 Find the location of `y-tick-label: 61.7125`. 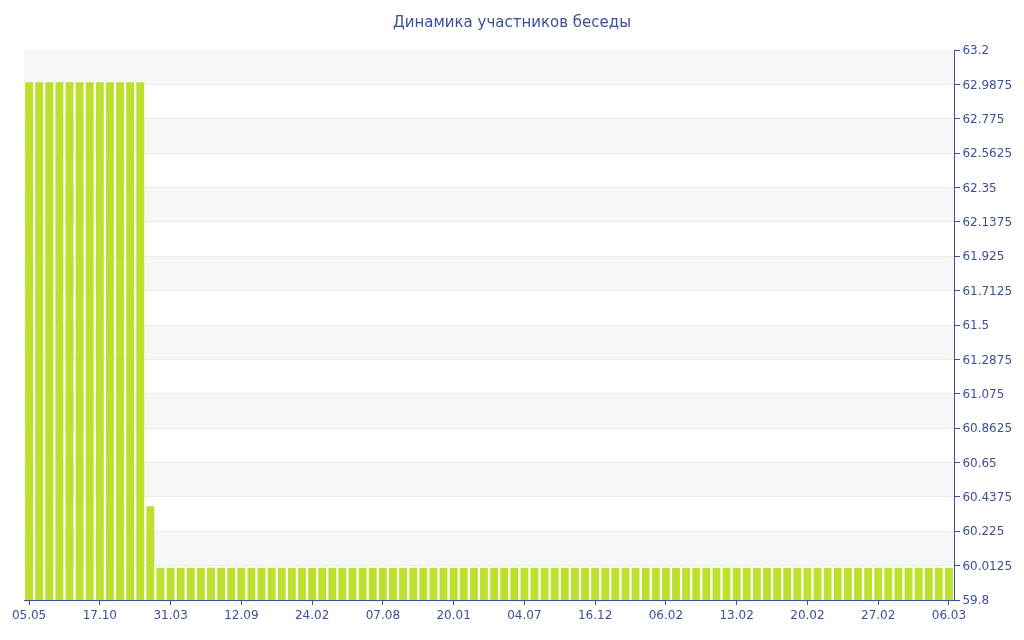

y-tick-label: 61.7125 is located at coordinates (987, 290).